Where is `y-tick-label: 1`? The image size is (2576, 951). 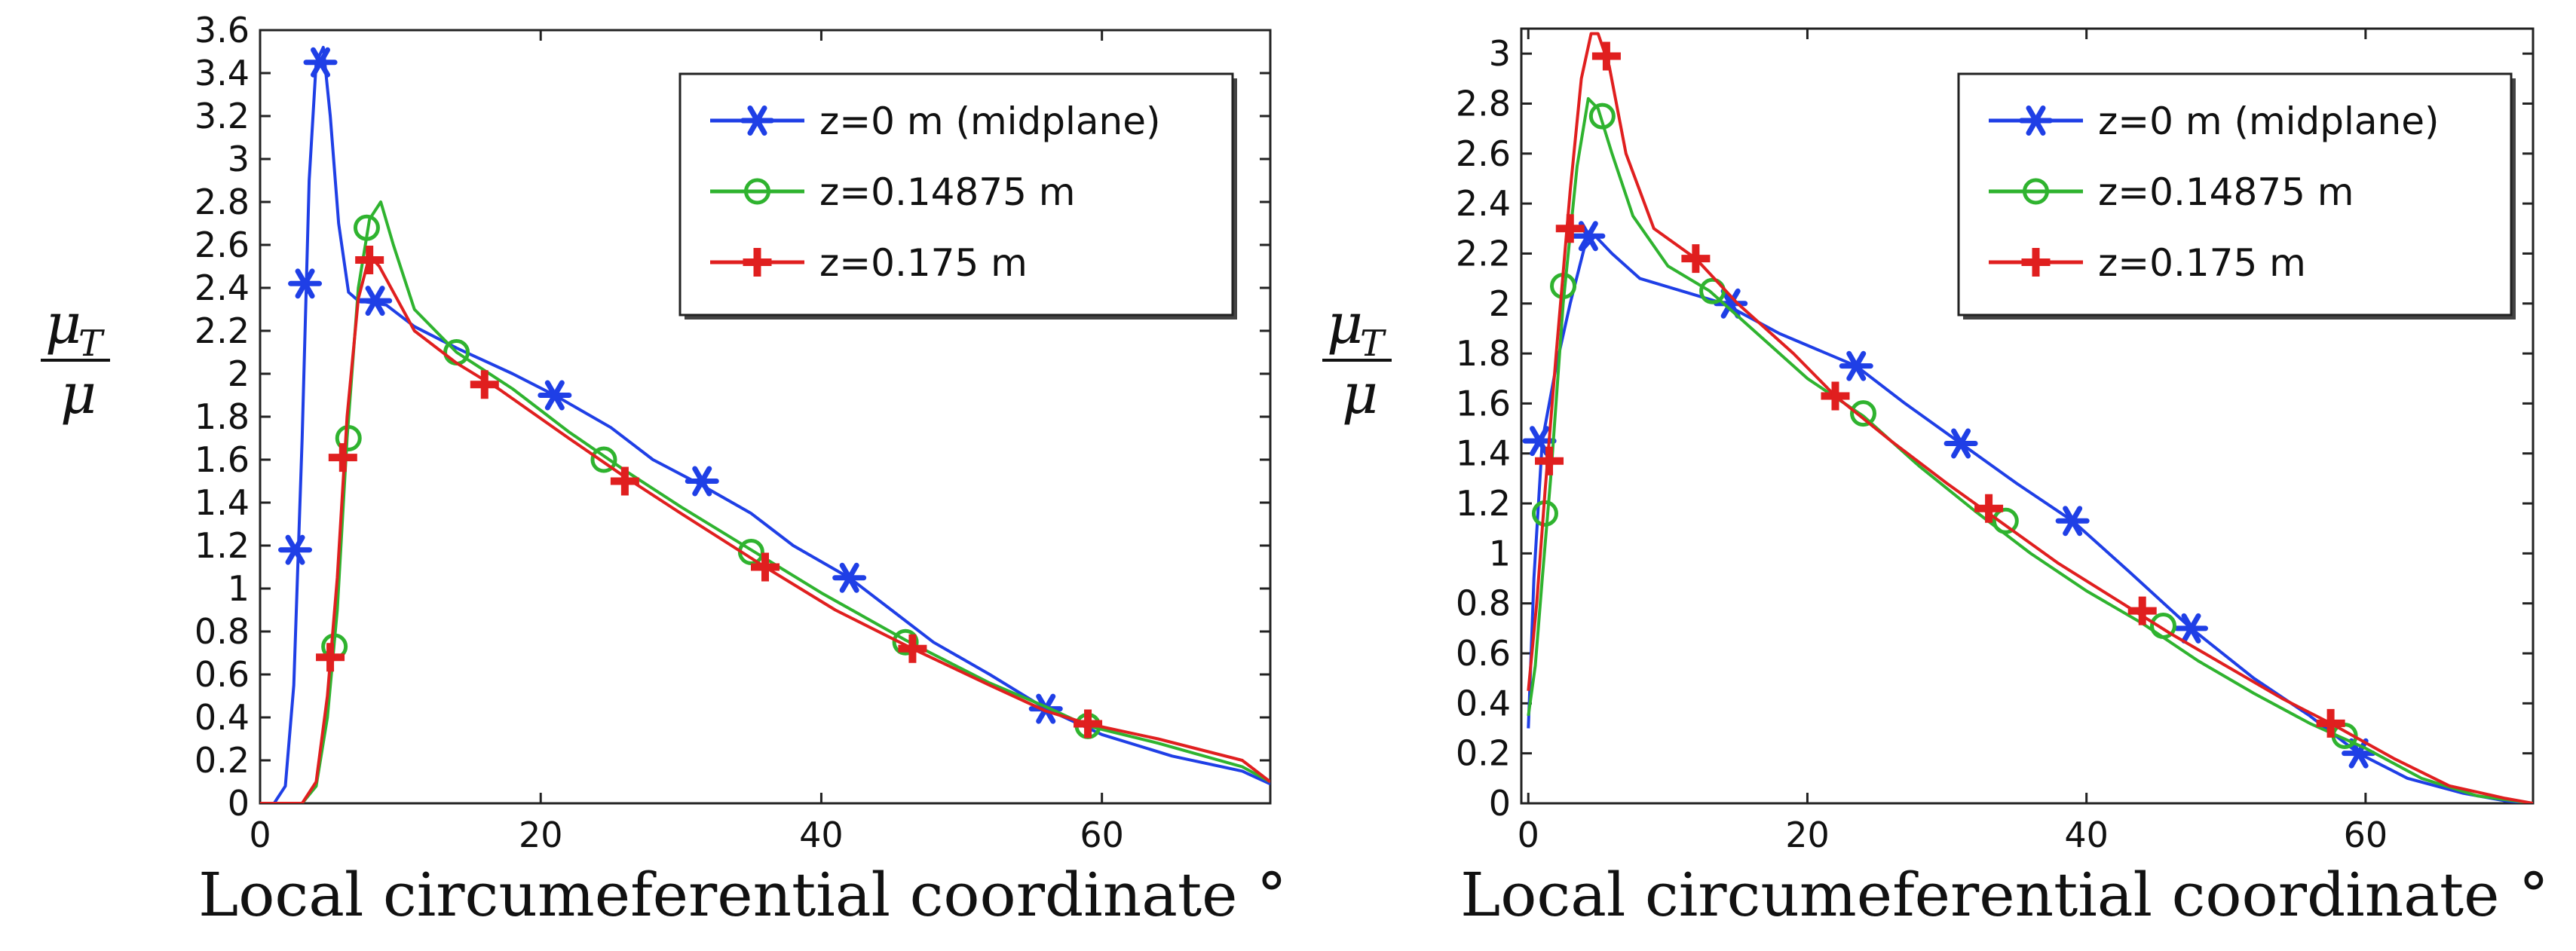 y-tick-label: 1 is located at coordinates (1500, 553).